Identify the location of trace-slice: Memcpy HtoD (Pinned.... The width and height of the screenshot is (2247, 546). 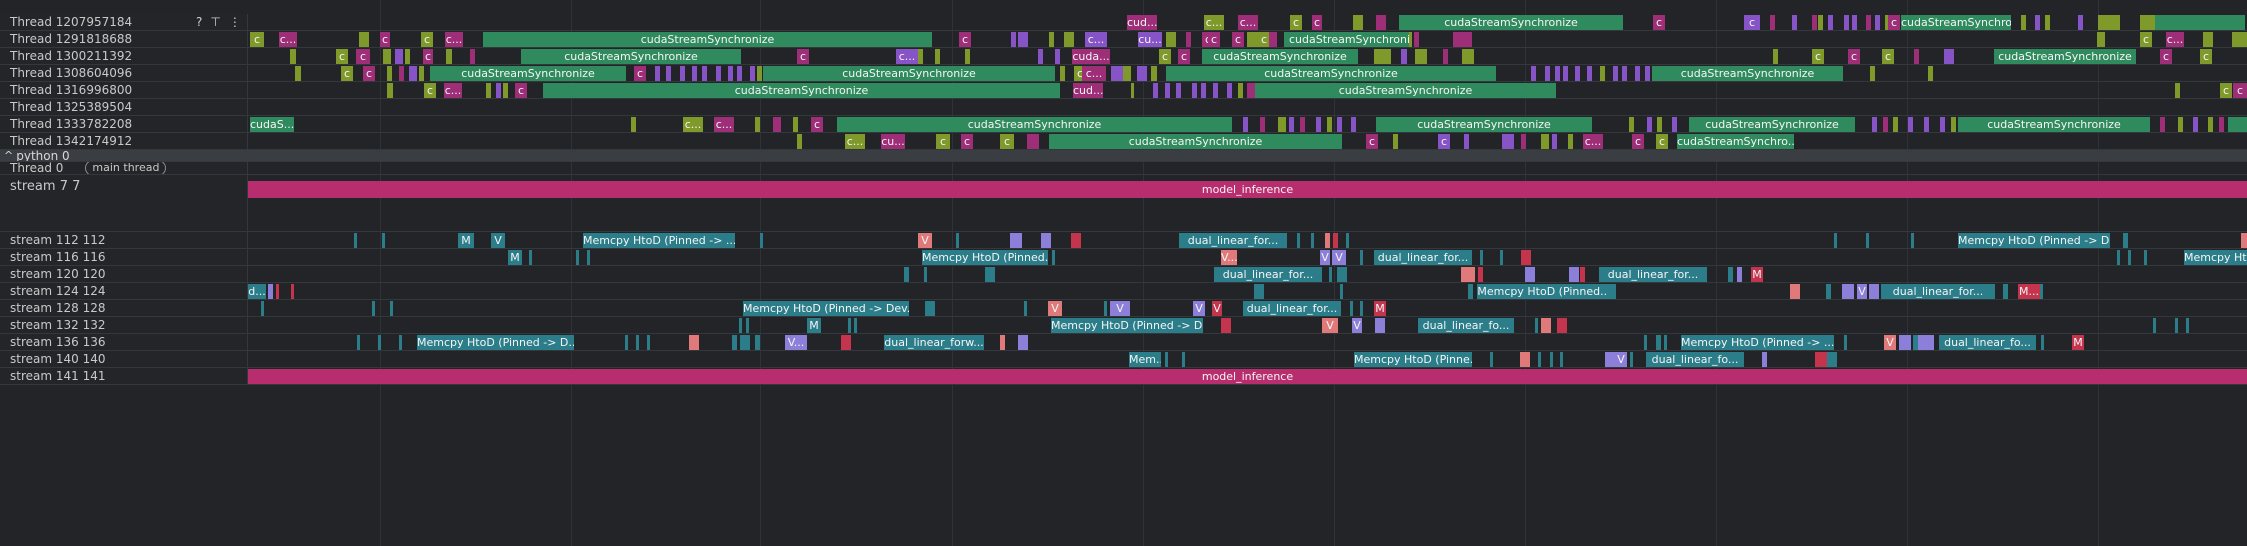
(985, 257).